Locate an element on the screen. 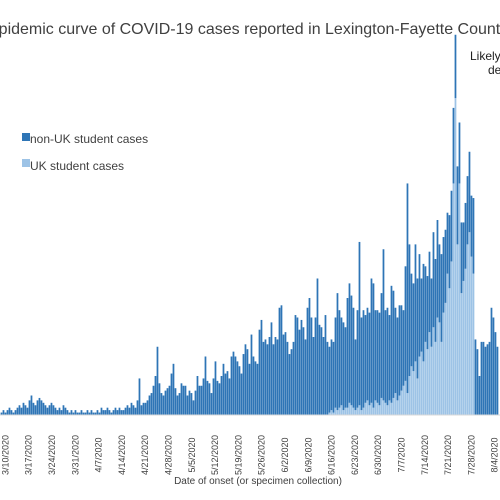  legend: non-UK student cases UK student cases is located at coordinates (85, 152).